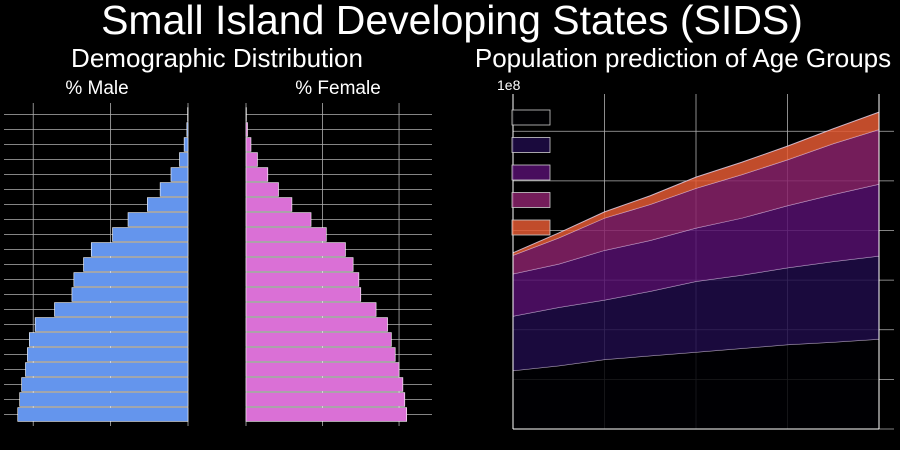  Describe the element at coordinates (683, 58) in the screenshot. I see `area-title: Population prediction of Age Groups` at that location.